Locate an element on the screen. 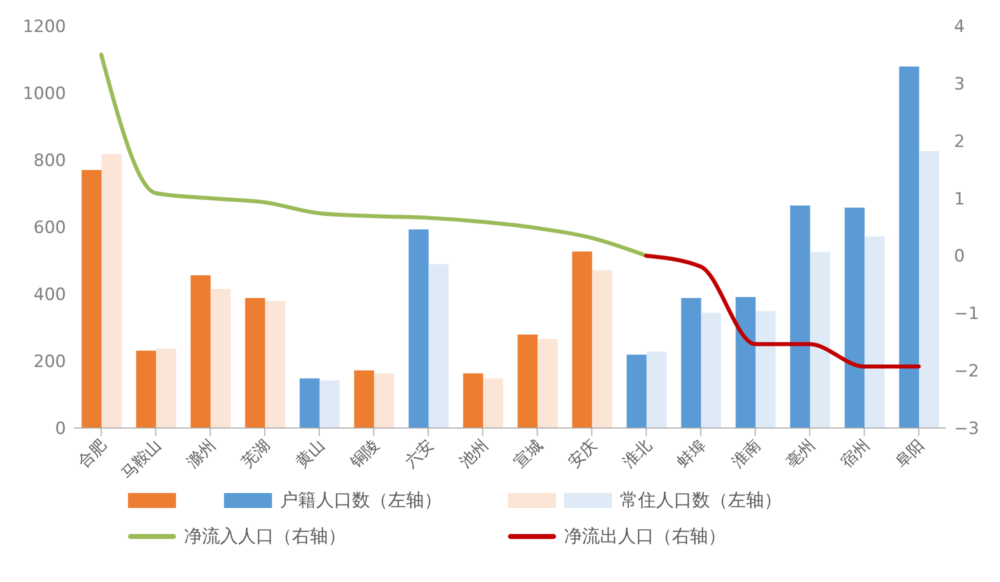  y-tick-label: 0 is located at coordinates (60, 429).